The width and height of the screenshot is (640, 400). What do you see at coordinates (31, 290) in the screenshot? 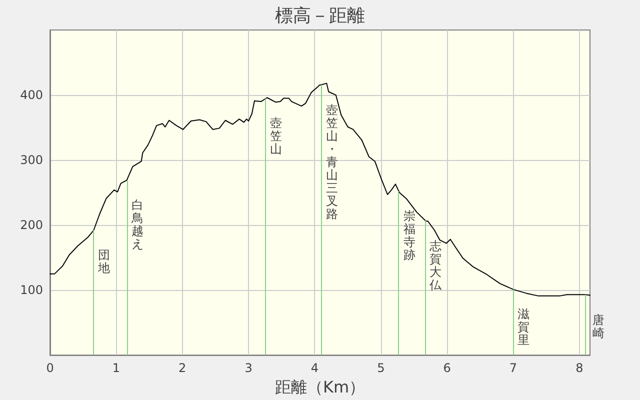
I see `y-tick-label: 100` at bounding box center [31, 290].